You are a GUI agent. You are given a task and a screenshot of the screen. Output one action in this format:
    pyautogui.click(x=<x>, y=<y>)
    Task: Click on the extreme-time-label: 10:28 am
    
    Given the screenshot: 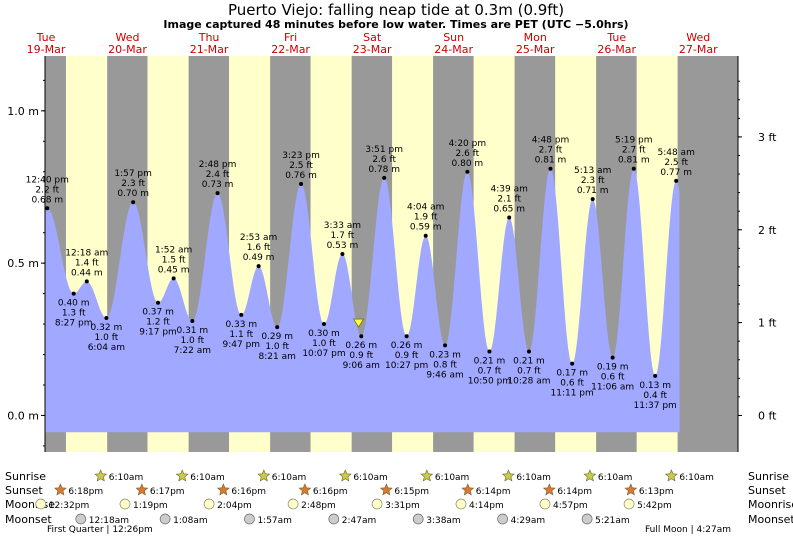 What is the action you would take?
    pyautogui.click(x=528, y=381)
    